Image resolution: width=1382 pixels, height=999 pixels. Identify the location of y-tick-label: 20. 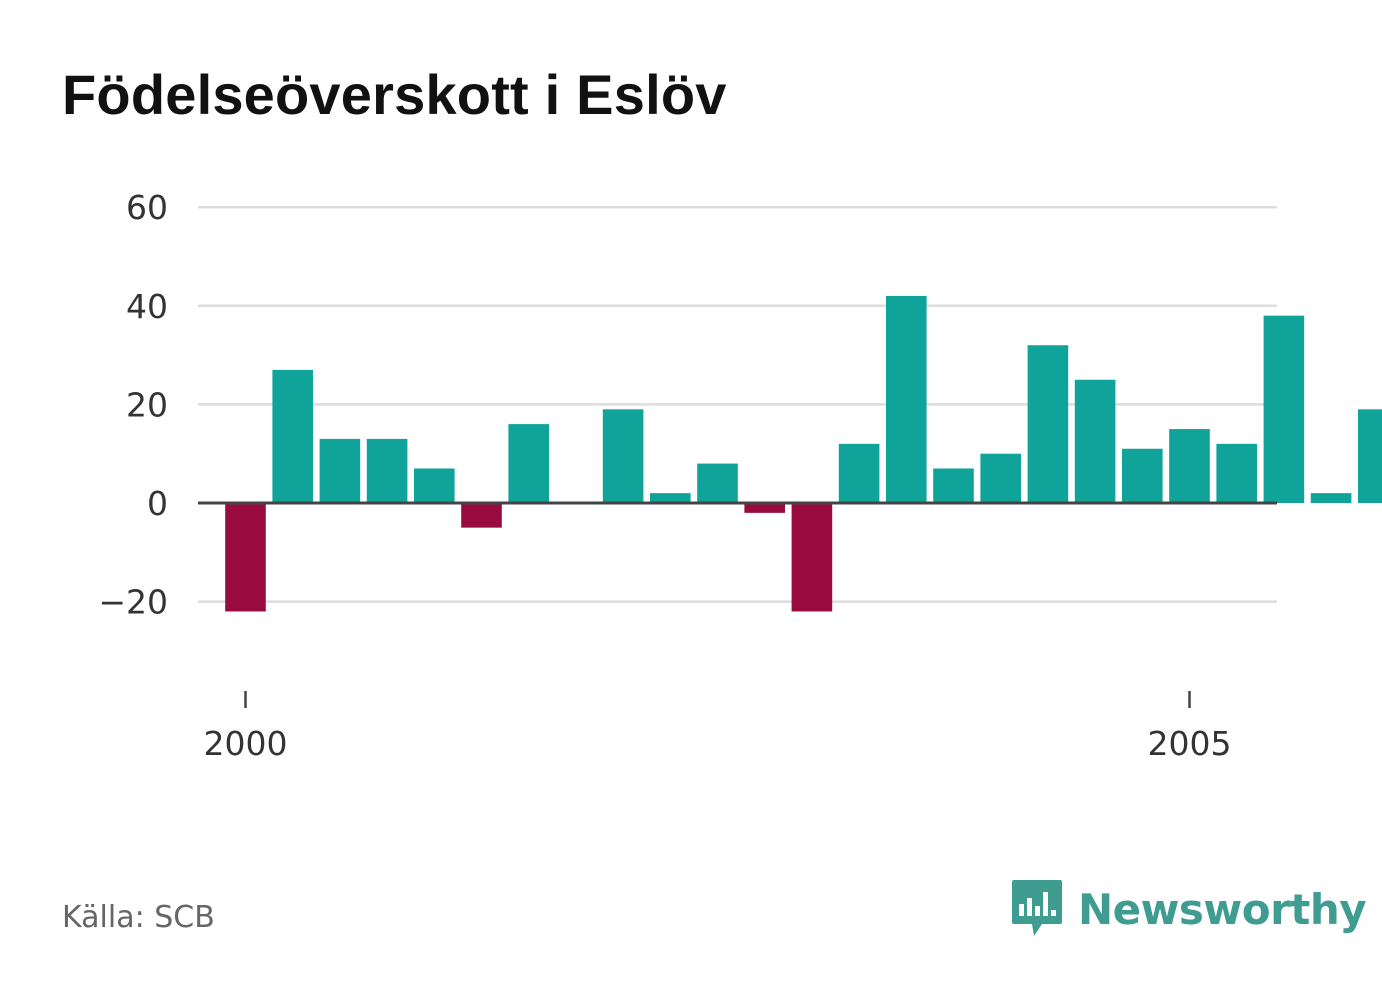
(147, 404).